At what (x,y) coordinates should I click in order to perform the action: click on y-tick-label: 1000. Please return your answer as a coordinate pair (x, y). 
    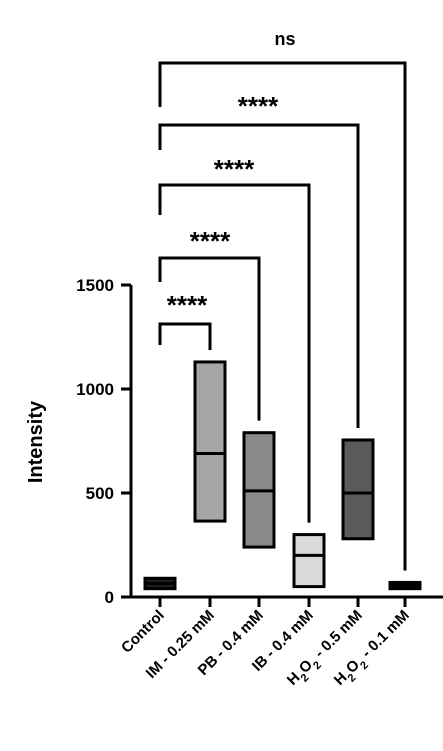
    Looking at the image, I should click on (95, 389).